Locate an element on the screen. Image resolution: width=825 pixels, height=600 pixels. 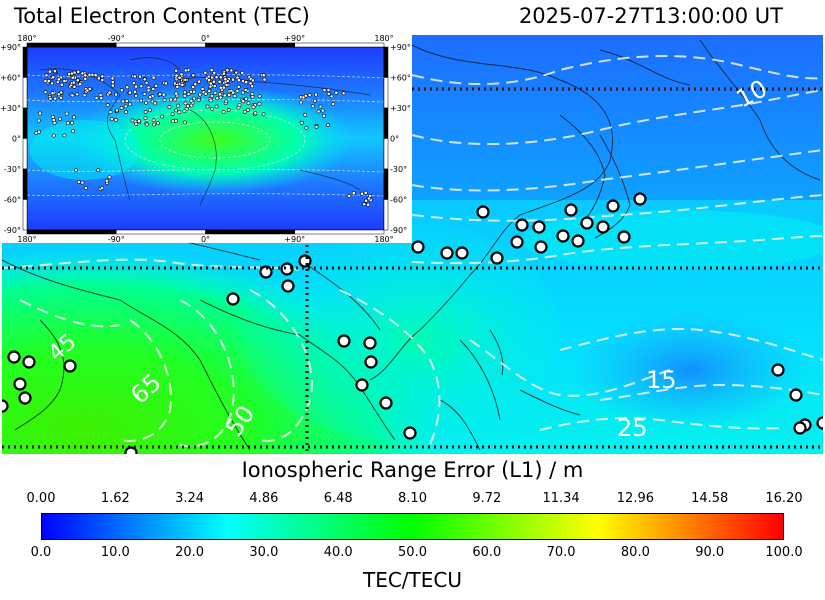
contour-label-25: 25 is located at coordinates (632, 428).